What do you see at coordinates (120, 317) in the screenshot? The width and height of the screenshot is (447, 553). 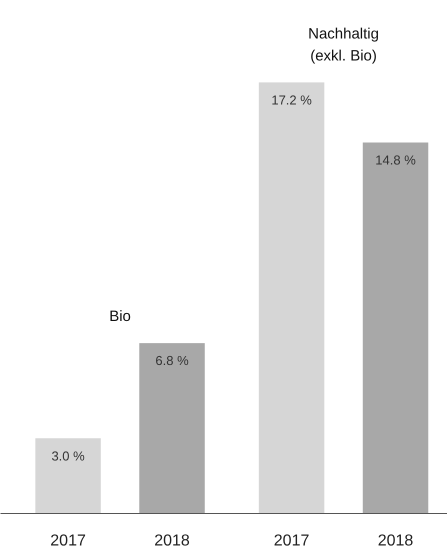 I see `annotation: Bio` at bounding box center [120, 317].